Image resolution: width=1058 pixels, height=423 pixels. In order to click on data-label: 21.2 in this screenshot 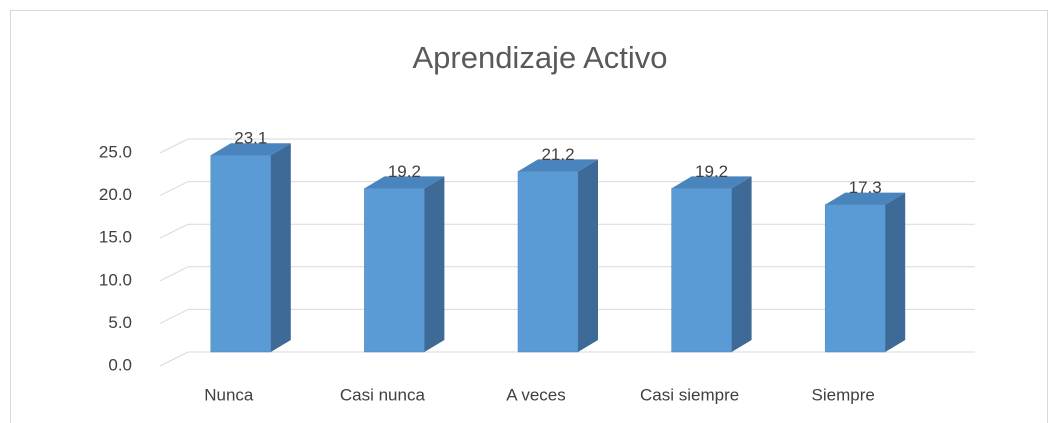, I will do `click(557, 154)`.